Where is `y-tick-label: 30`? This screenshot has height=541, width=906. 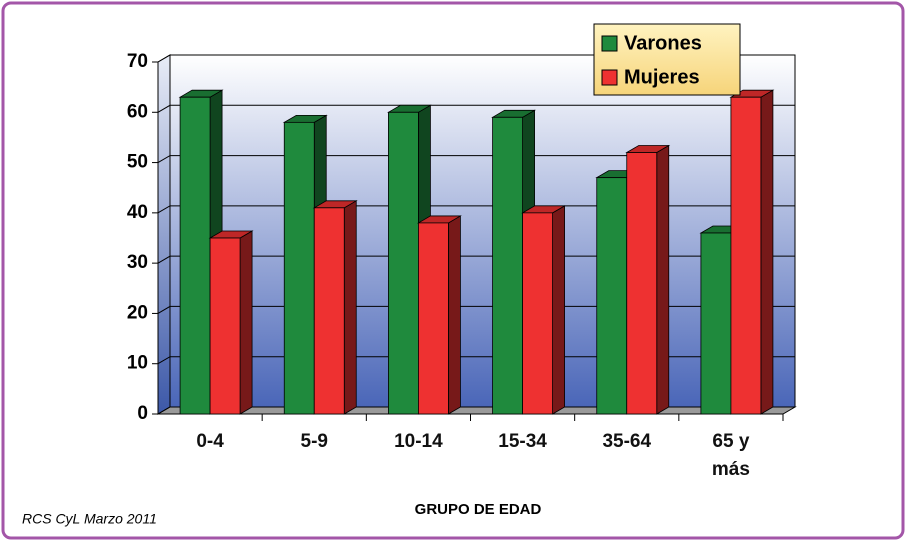
y-tick-label: 30 is located at coordinates (137, 262).